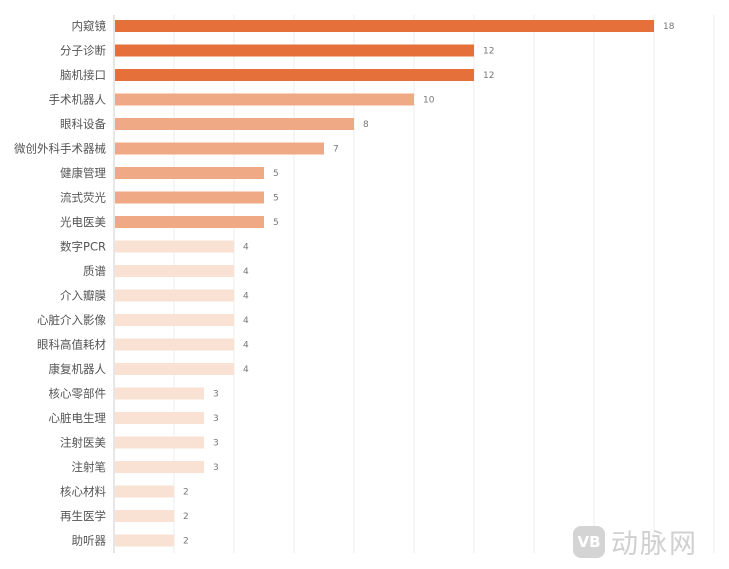  Describe the element at coordinates (78, 369) in the screenshot. I see `category-label: 康复机器人` at that location.